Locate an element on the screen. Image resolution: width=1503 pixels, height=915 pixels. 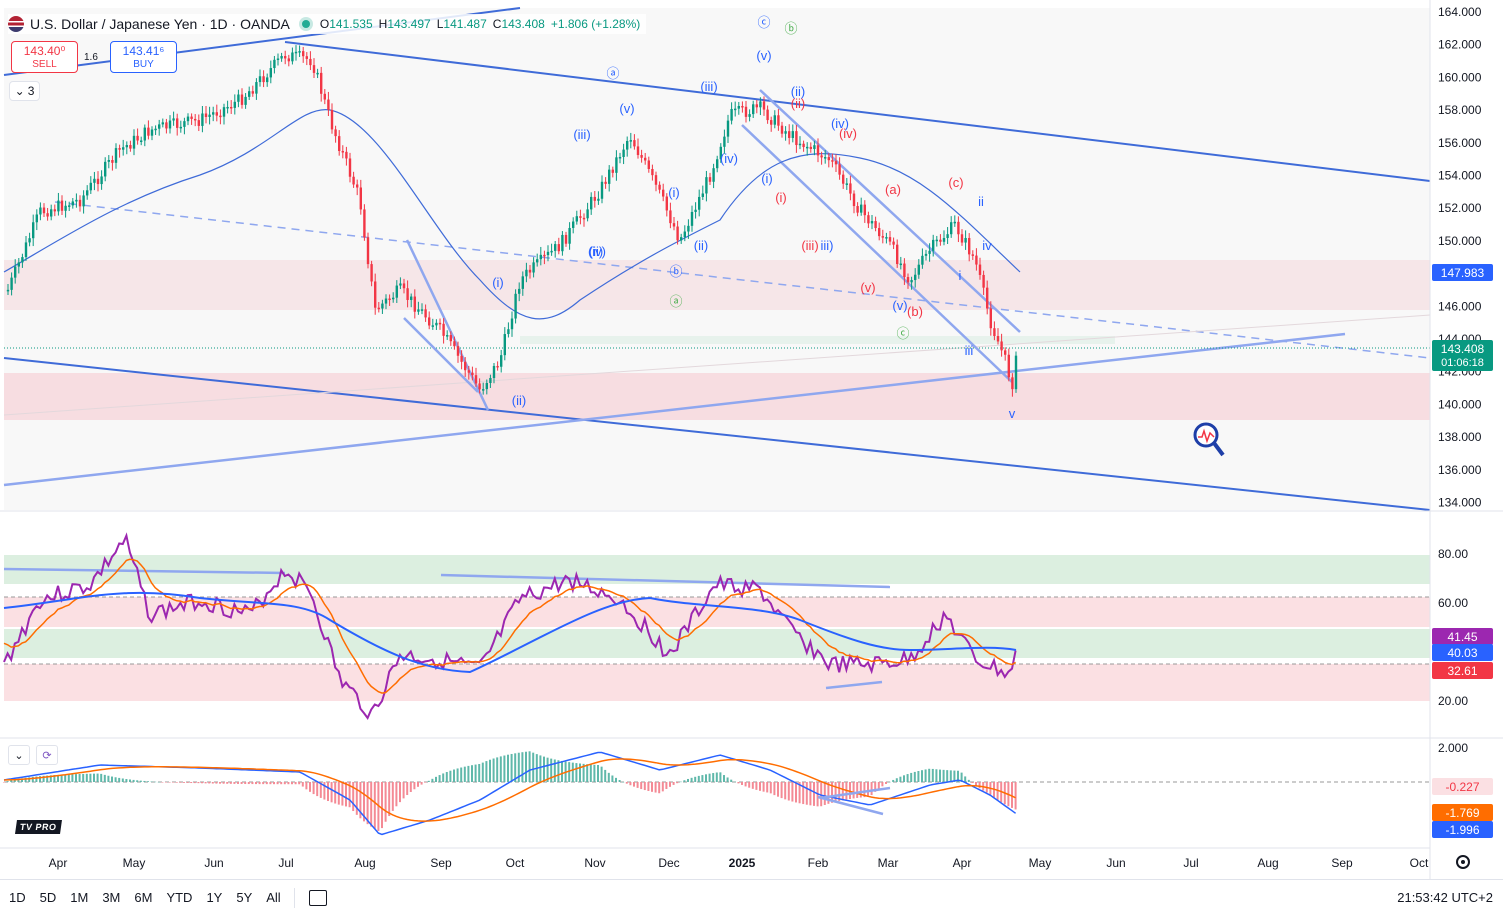
symbol-title: U.S. Dollar / Japanese Yen · 1D · OANDA is located at coordinates (160, 24).